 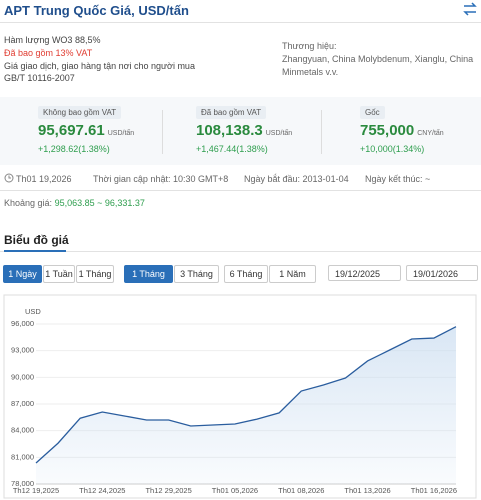 What do you see at coordinates (148, 274) in the screenshot?
I see `period-button: 1 Tháng` at bounding box center [148, 274].